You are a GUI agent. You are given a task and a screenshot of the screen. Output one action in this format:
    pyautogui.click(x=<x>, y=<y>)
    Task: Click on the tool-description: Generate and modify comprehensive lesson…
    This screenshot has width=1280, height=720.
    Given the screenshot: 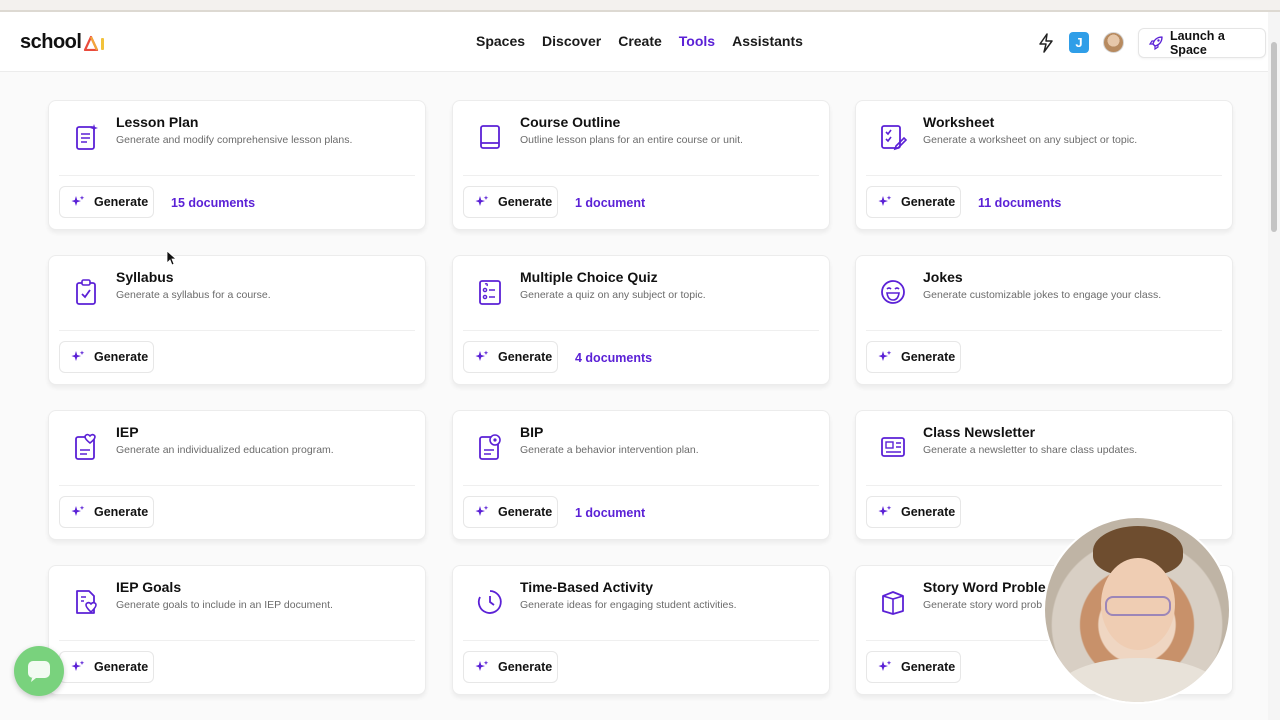 What is the action you would take?
    pyautogui.click(x=234, y=140)
    